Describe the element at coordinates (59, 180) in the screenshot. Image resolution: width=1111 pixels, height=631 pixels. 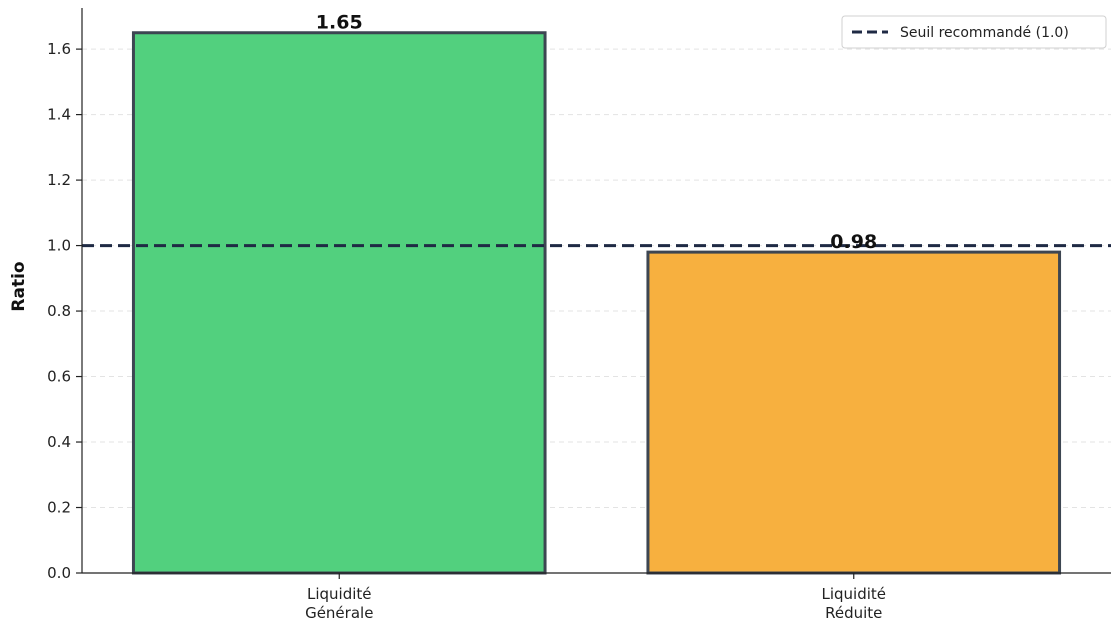
I see `y-tick-label: 1.2` at that location.